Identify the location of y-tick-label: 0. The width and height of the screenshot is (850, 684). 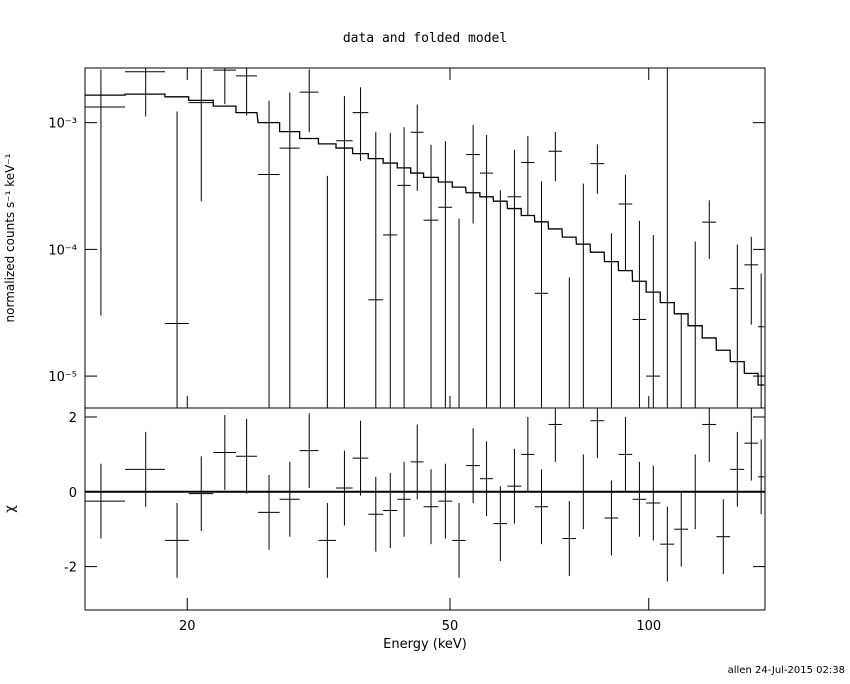
(73, 493).